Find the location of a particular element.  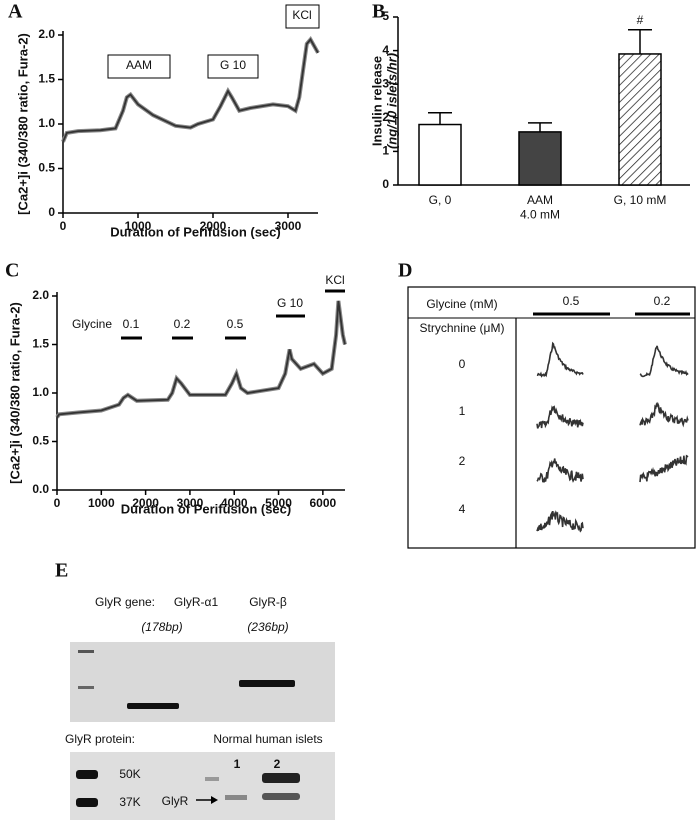

panel-label: A is located at coordinates (15, 12).